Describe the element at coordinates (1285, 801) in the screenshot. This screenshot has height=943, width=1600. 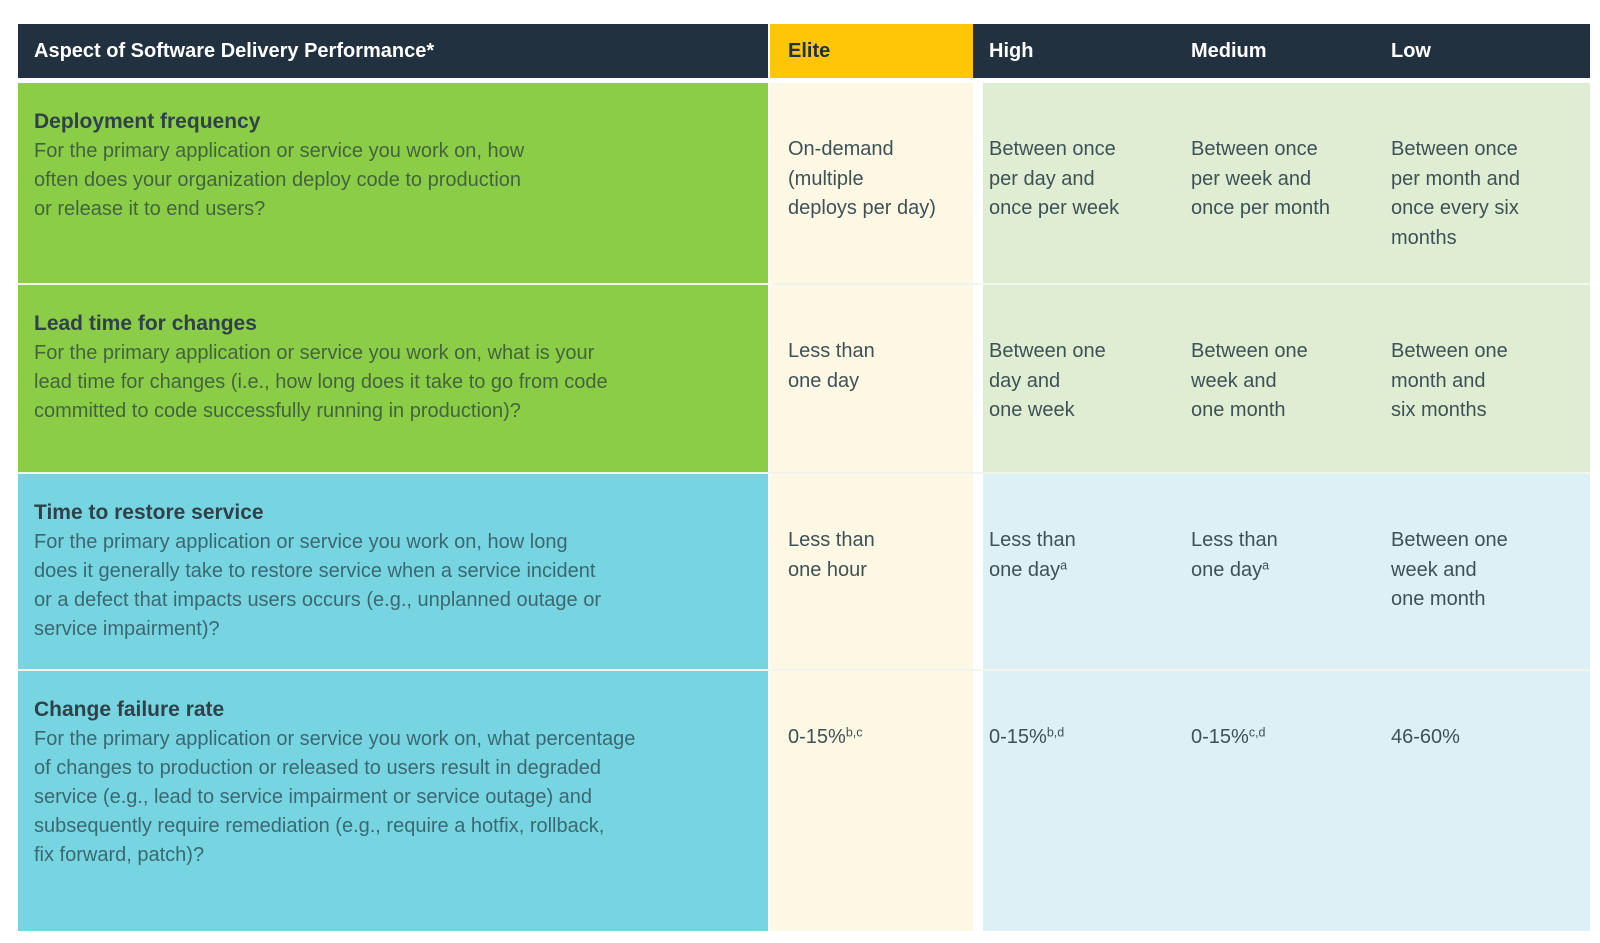
I see `cell-medium: 0-15%c,d` at that location.